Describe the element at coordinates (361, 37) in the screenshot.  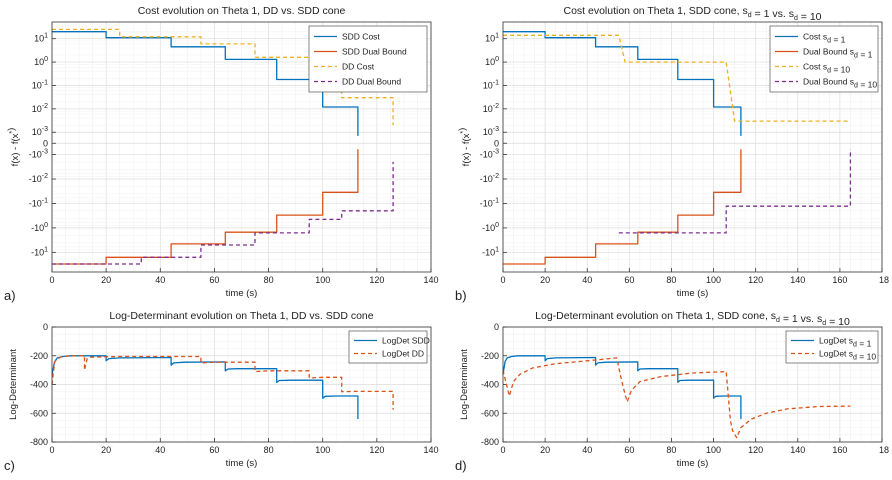
I see `legend-label-1: SDD Cost` at that location.